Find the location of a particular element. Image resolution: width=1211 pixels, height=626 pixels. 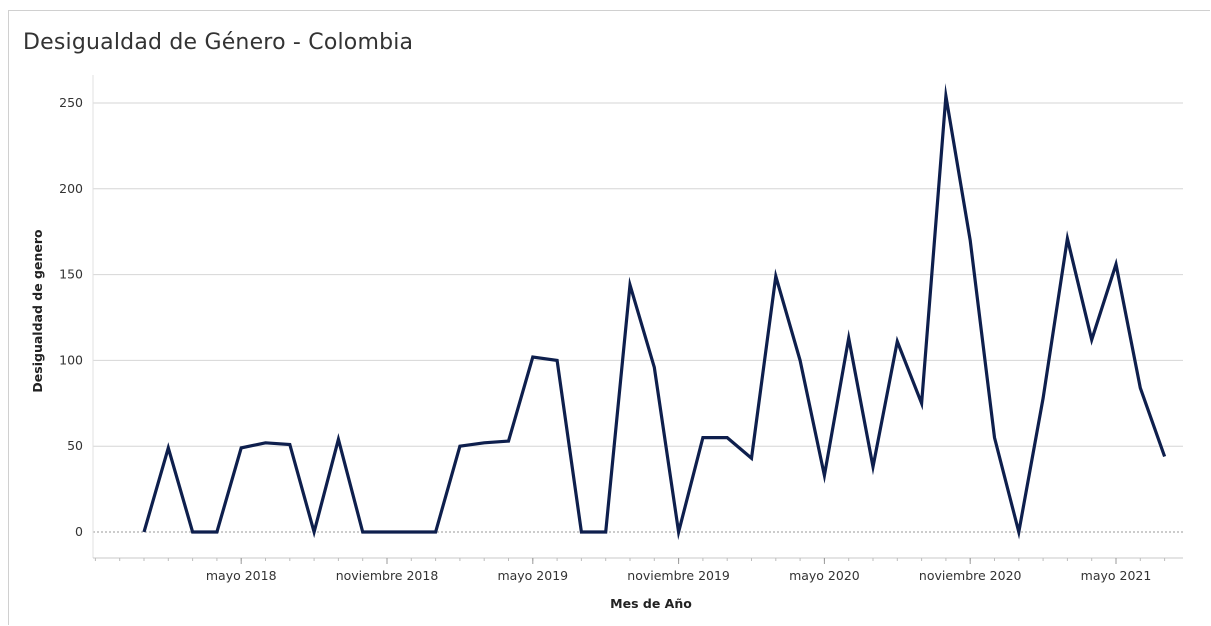

x-axis-title: Mes de Año is located at coordinates (651, 603).